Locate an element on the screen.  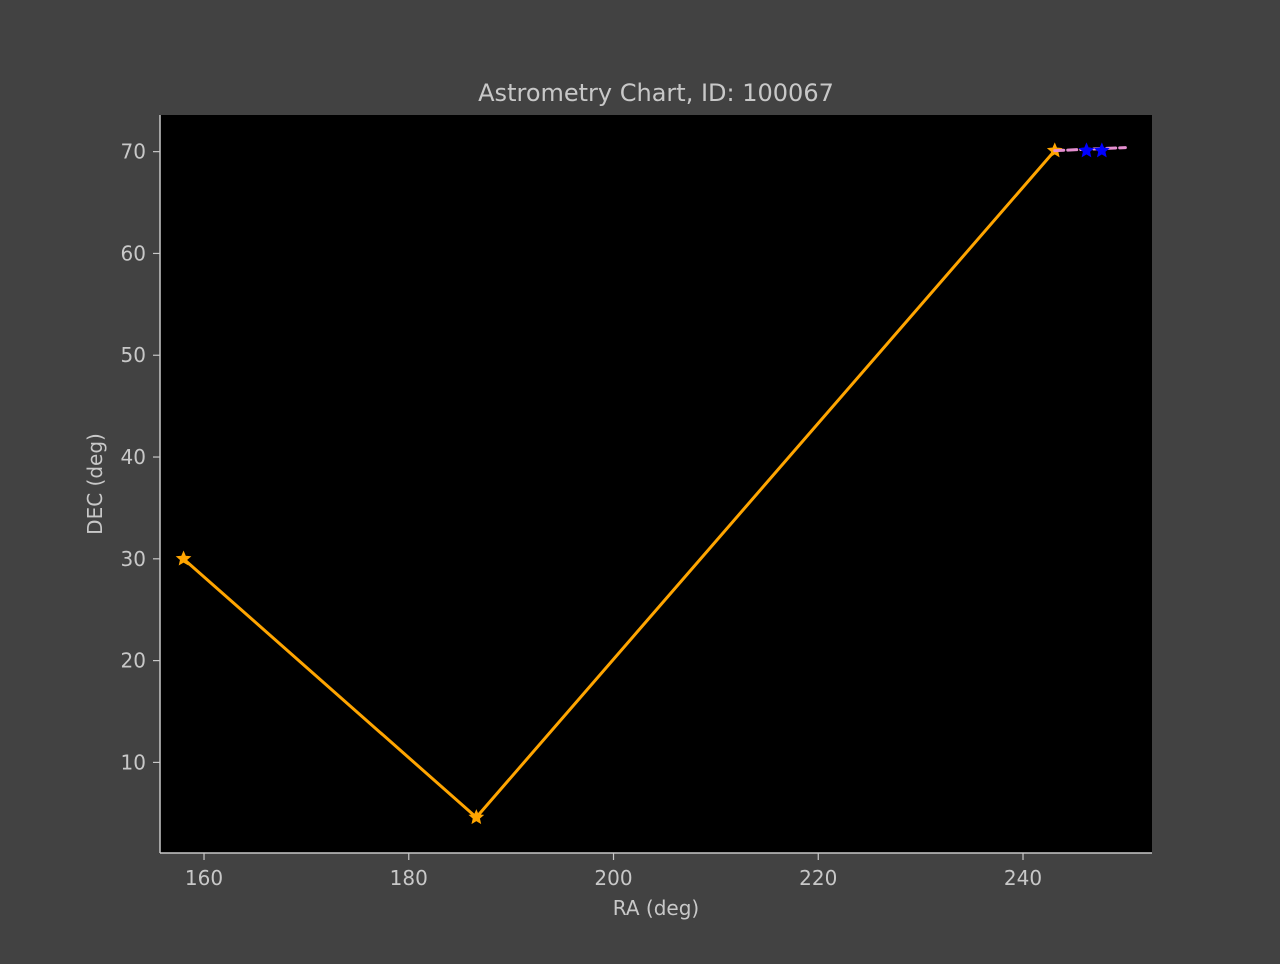
x-tick-label: 200 is located at coordinates (613, 878).